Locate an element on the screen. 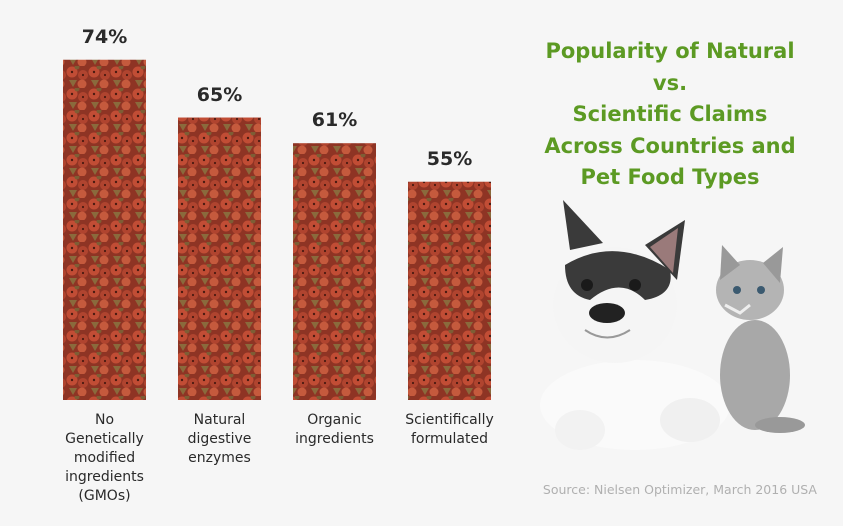 The height and width of the screenshot is (526, 843). category-label: Organic ingredients is located at coordinates (335, 430).